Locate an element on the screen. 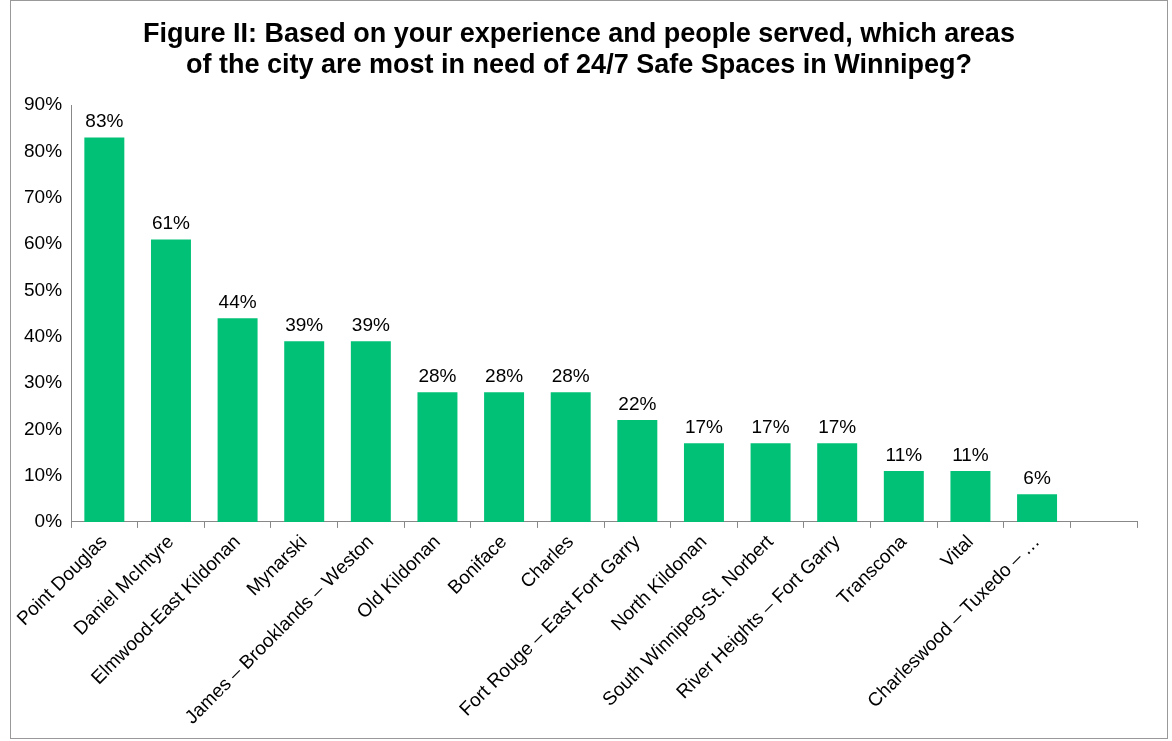 The height and width of the screenshot is (741, 1172). data-label: 44% is located at coordinates (237, 301).